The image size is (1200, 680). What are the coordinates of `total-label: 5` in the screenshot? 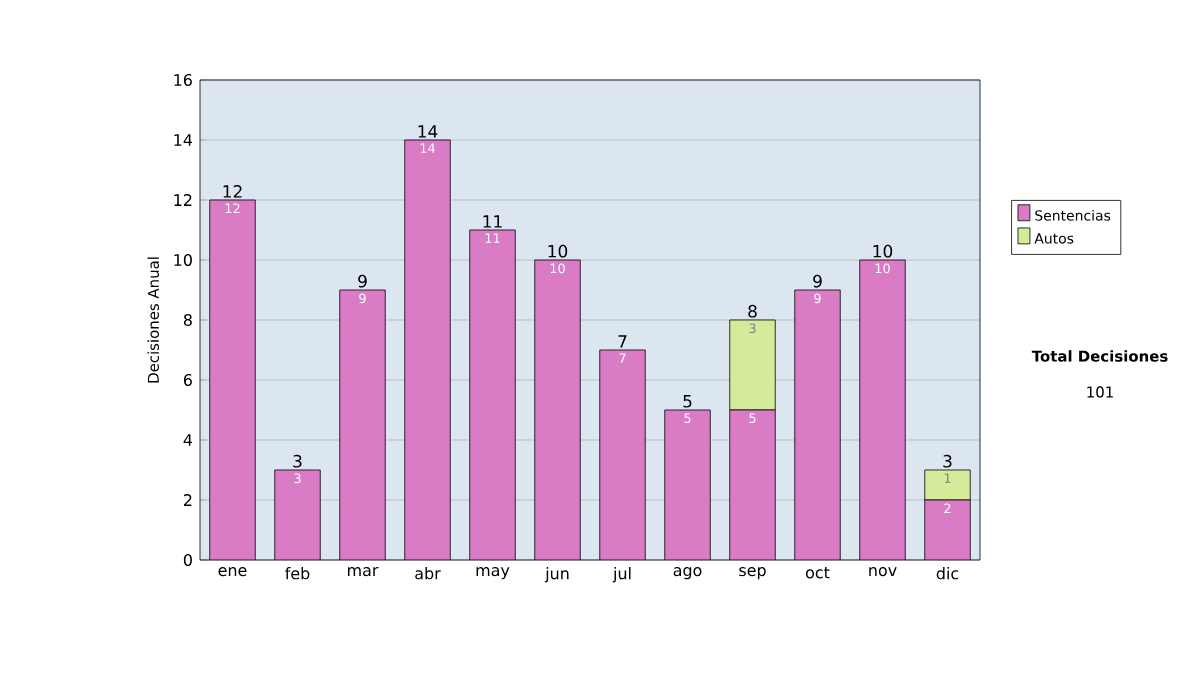 It's located at (687, 401).